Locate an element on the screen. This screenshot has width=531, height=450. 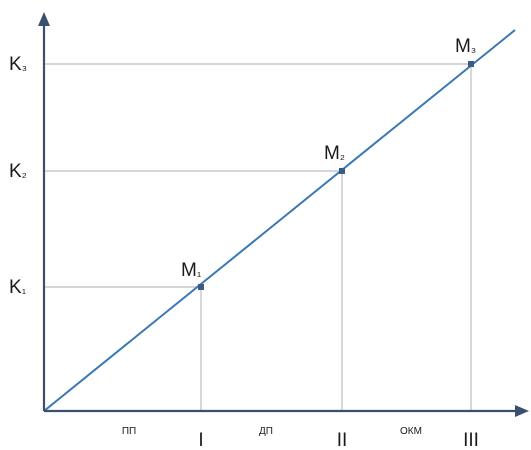
y-axis-arrow is located at coordinates (44, 19).